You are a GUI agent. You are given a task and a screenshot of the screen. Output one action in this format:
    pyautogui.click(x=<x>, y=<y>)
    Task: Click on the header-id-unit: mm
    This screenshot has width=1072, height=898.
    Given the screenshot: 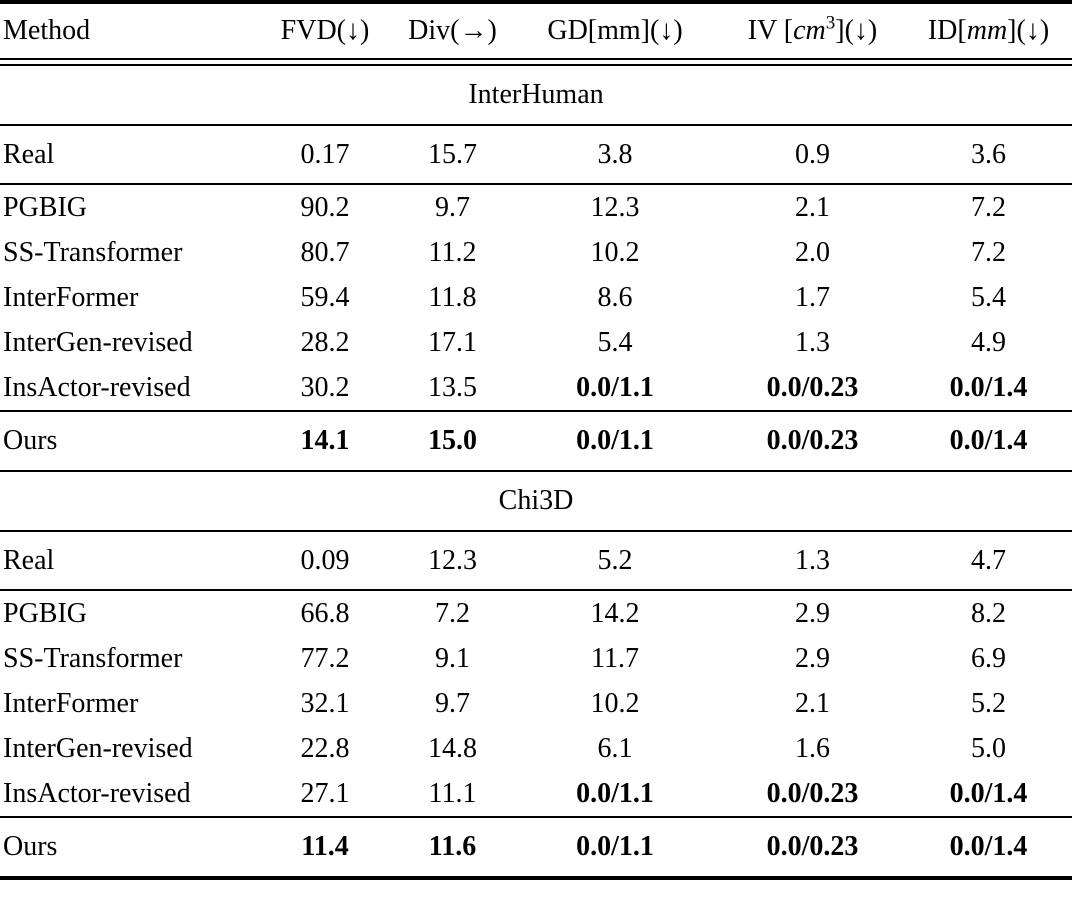 What is the action you would take?
    pyautogui.click(x=987, y=30)
    